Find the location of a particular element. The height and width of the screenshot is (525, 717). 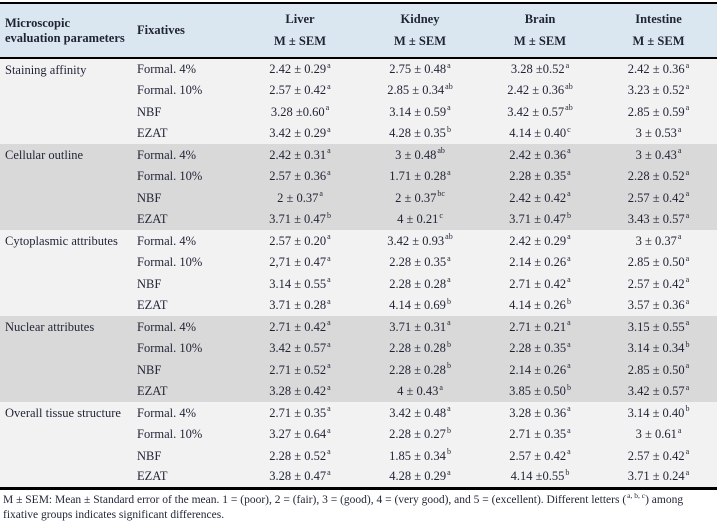

organ-name: Kidney is located at coordinates (420, 18).